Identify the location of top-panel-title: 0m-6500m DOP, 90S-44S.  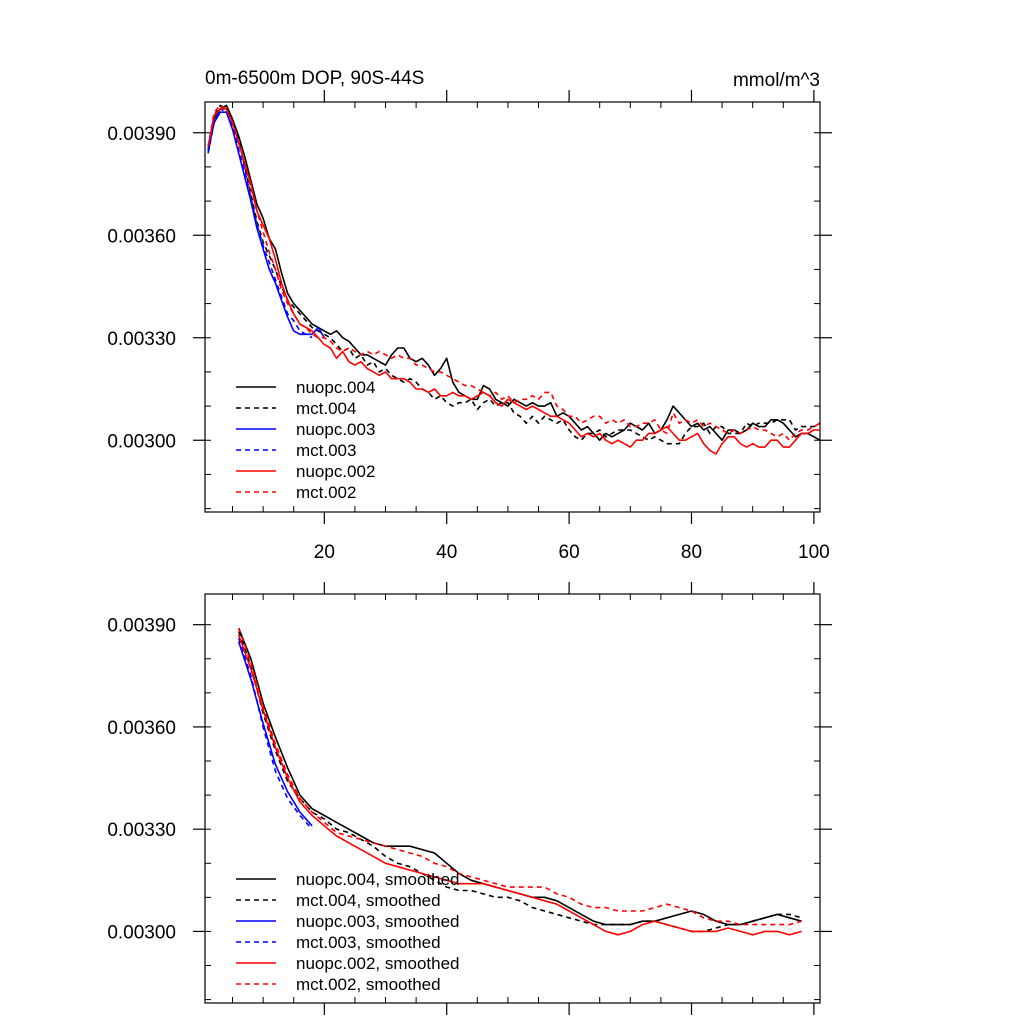
(314, 78).